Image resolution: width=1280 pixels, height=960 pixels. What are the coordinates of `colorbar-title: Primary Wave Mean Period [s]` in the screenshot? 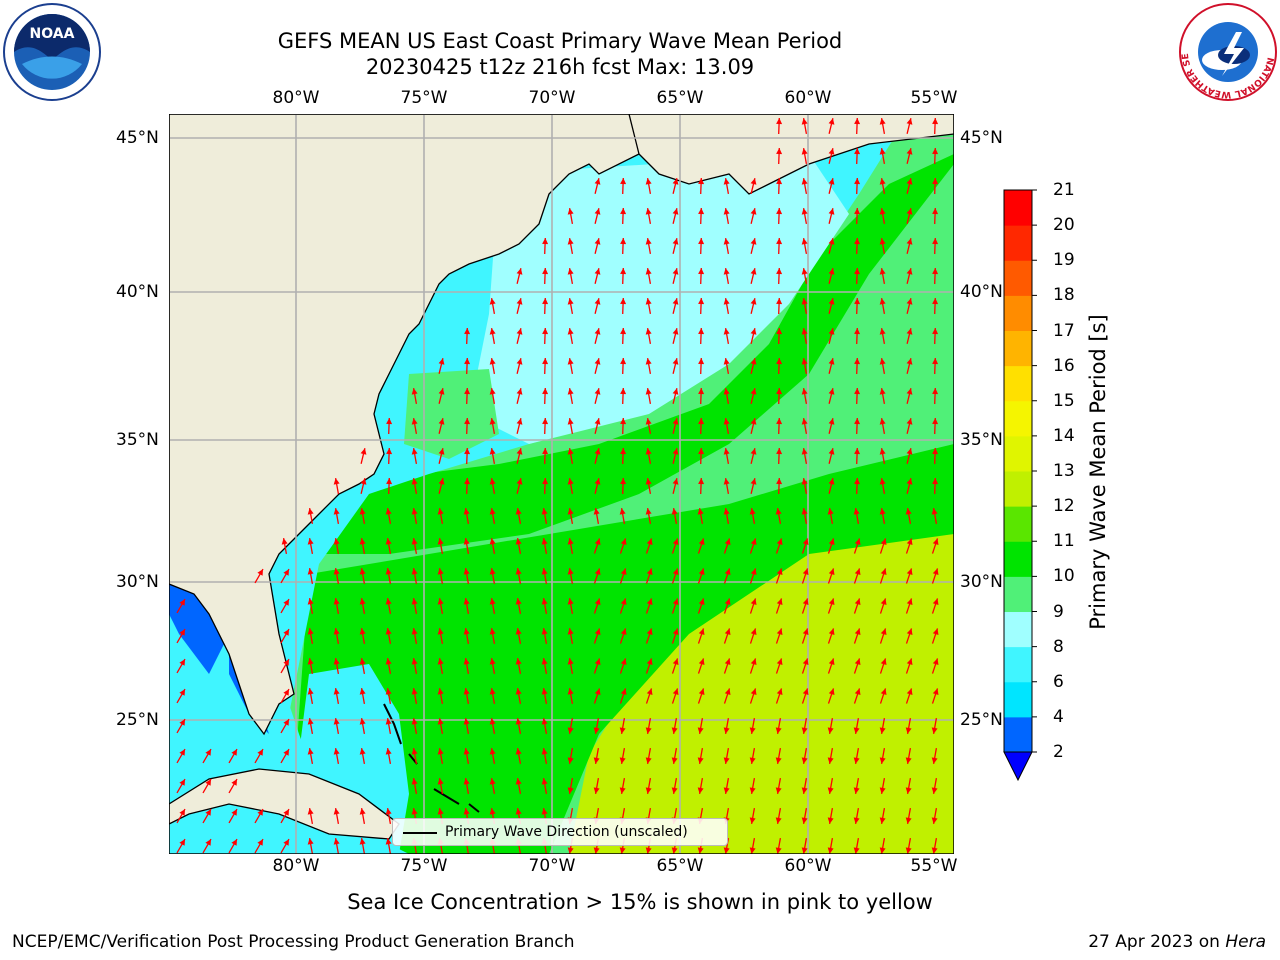 It's located at (1098, 472).